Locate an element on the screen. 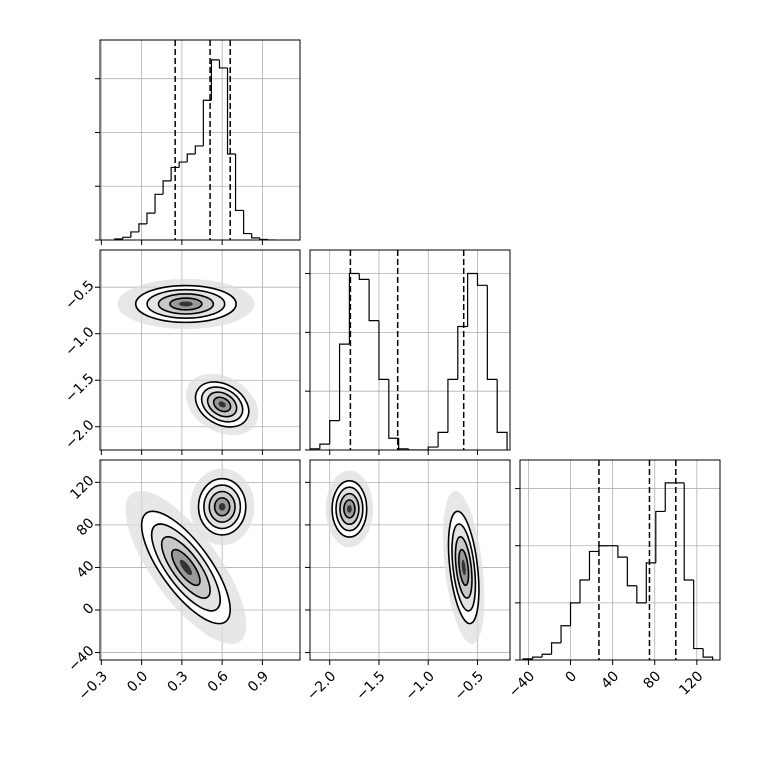 This screenshot has height=760, width=760. y-tick-label: 80 is located at coordinates (86, 527).